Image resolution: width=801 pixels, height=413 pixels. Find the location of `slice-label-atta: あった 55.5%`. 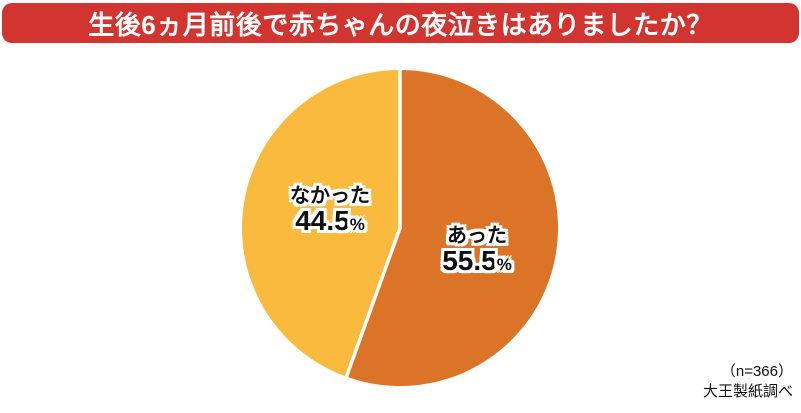

slice-label-atta: あった 55.5% is located at coordinates (477, 252).